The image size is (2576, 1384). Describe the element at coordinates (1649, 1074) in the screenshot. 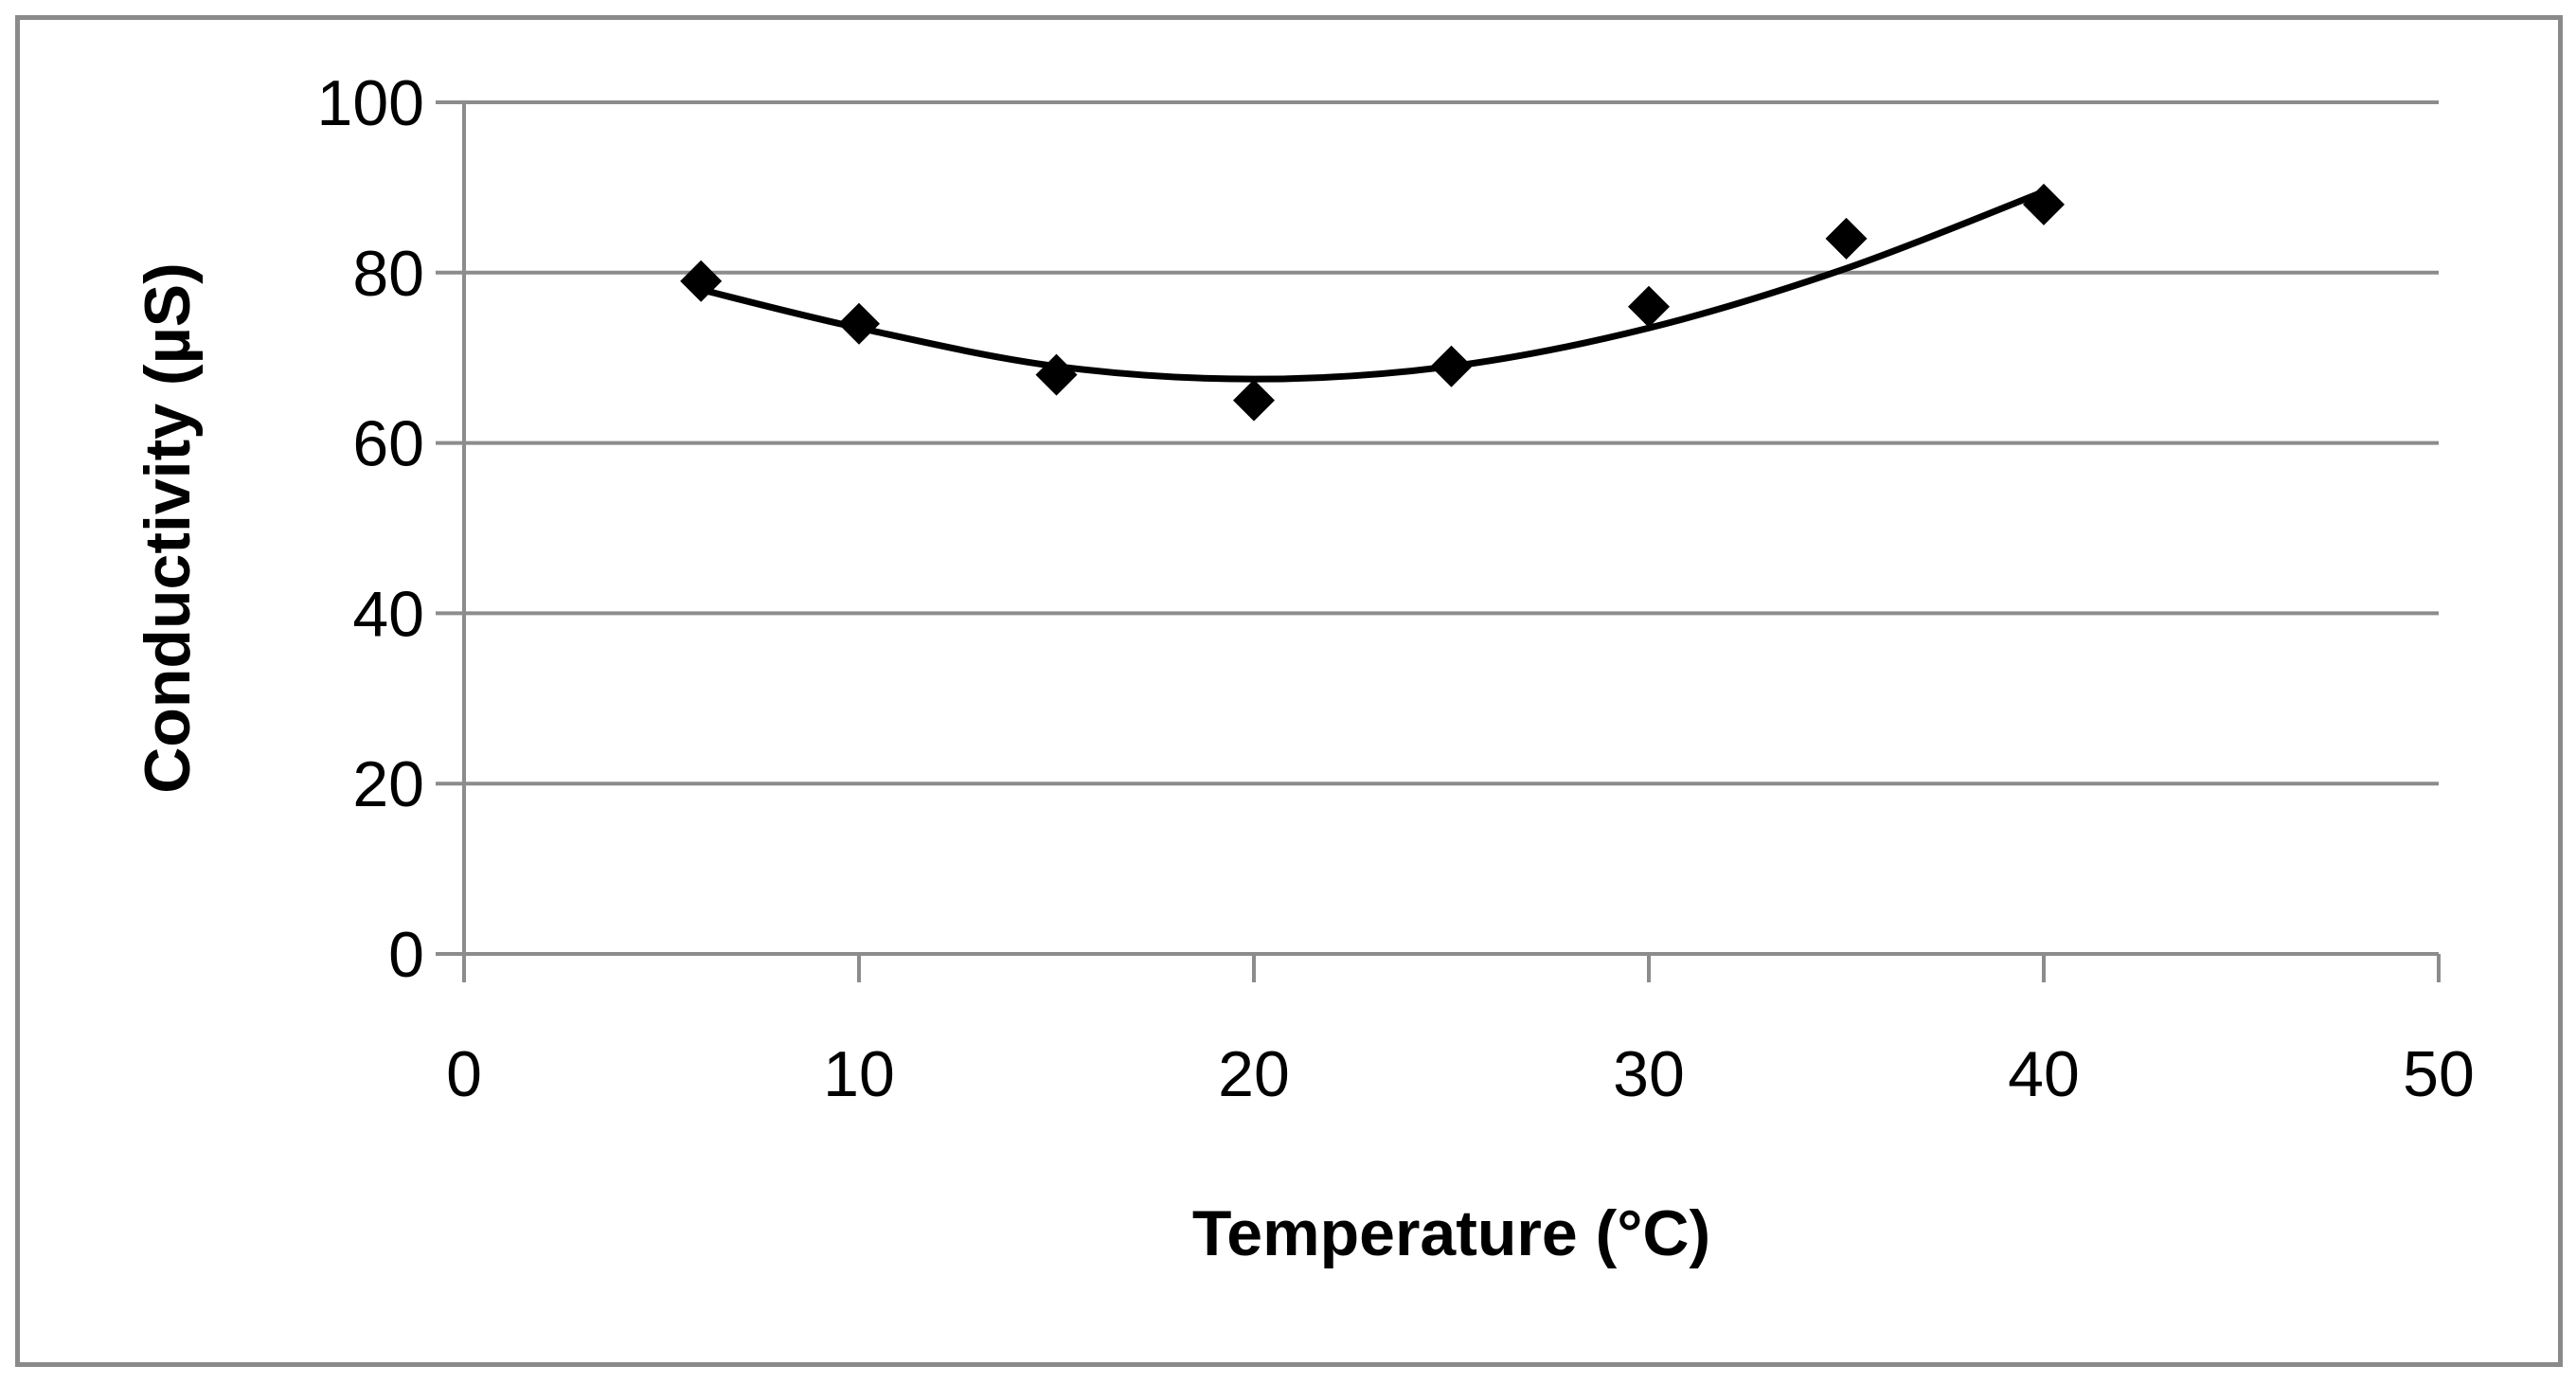

I see `x-tick-label: 30` at that location.